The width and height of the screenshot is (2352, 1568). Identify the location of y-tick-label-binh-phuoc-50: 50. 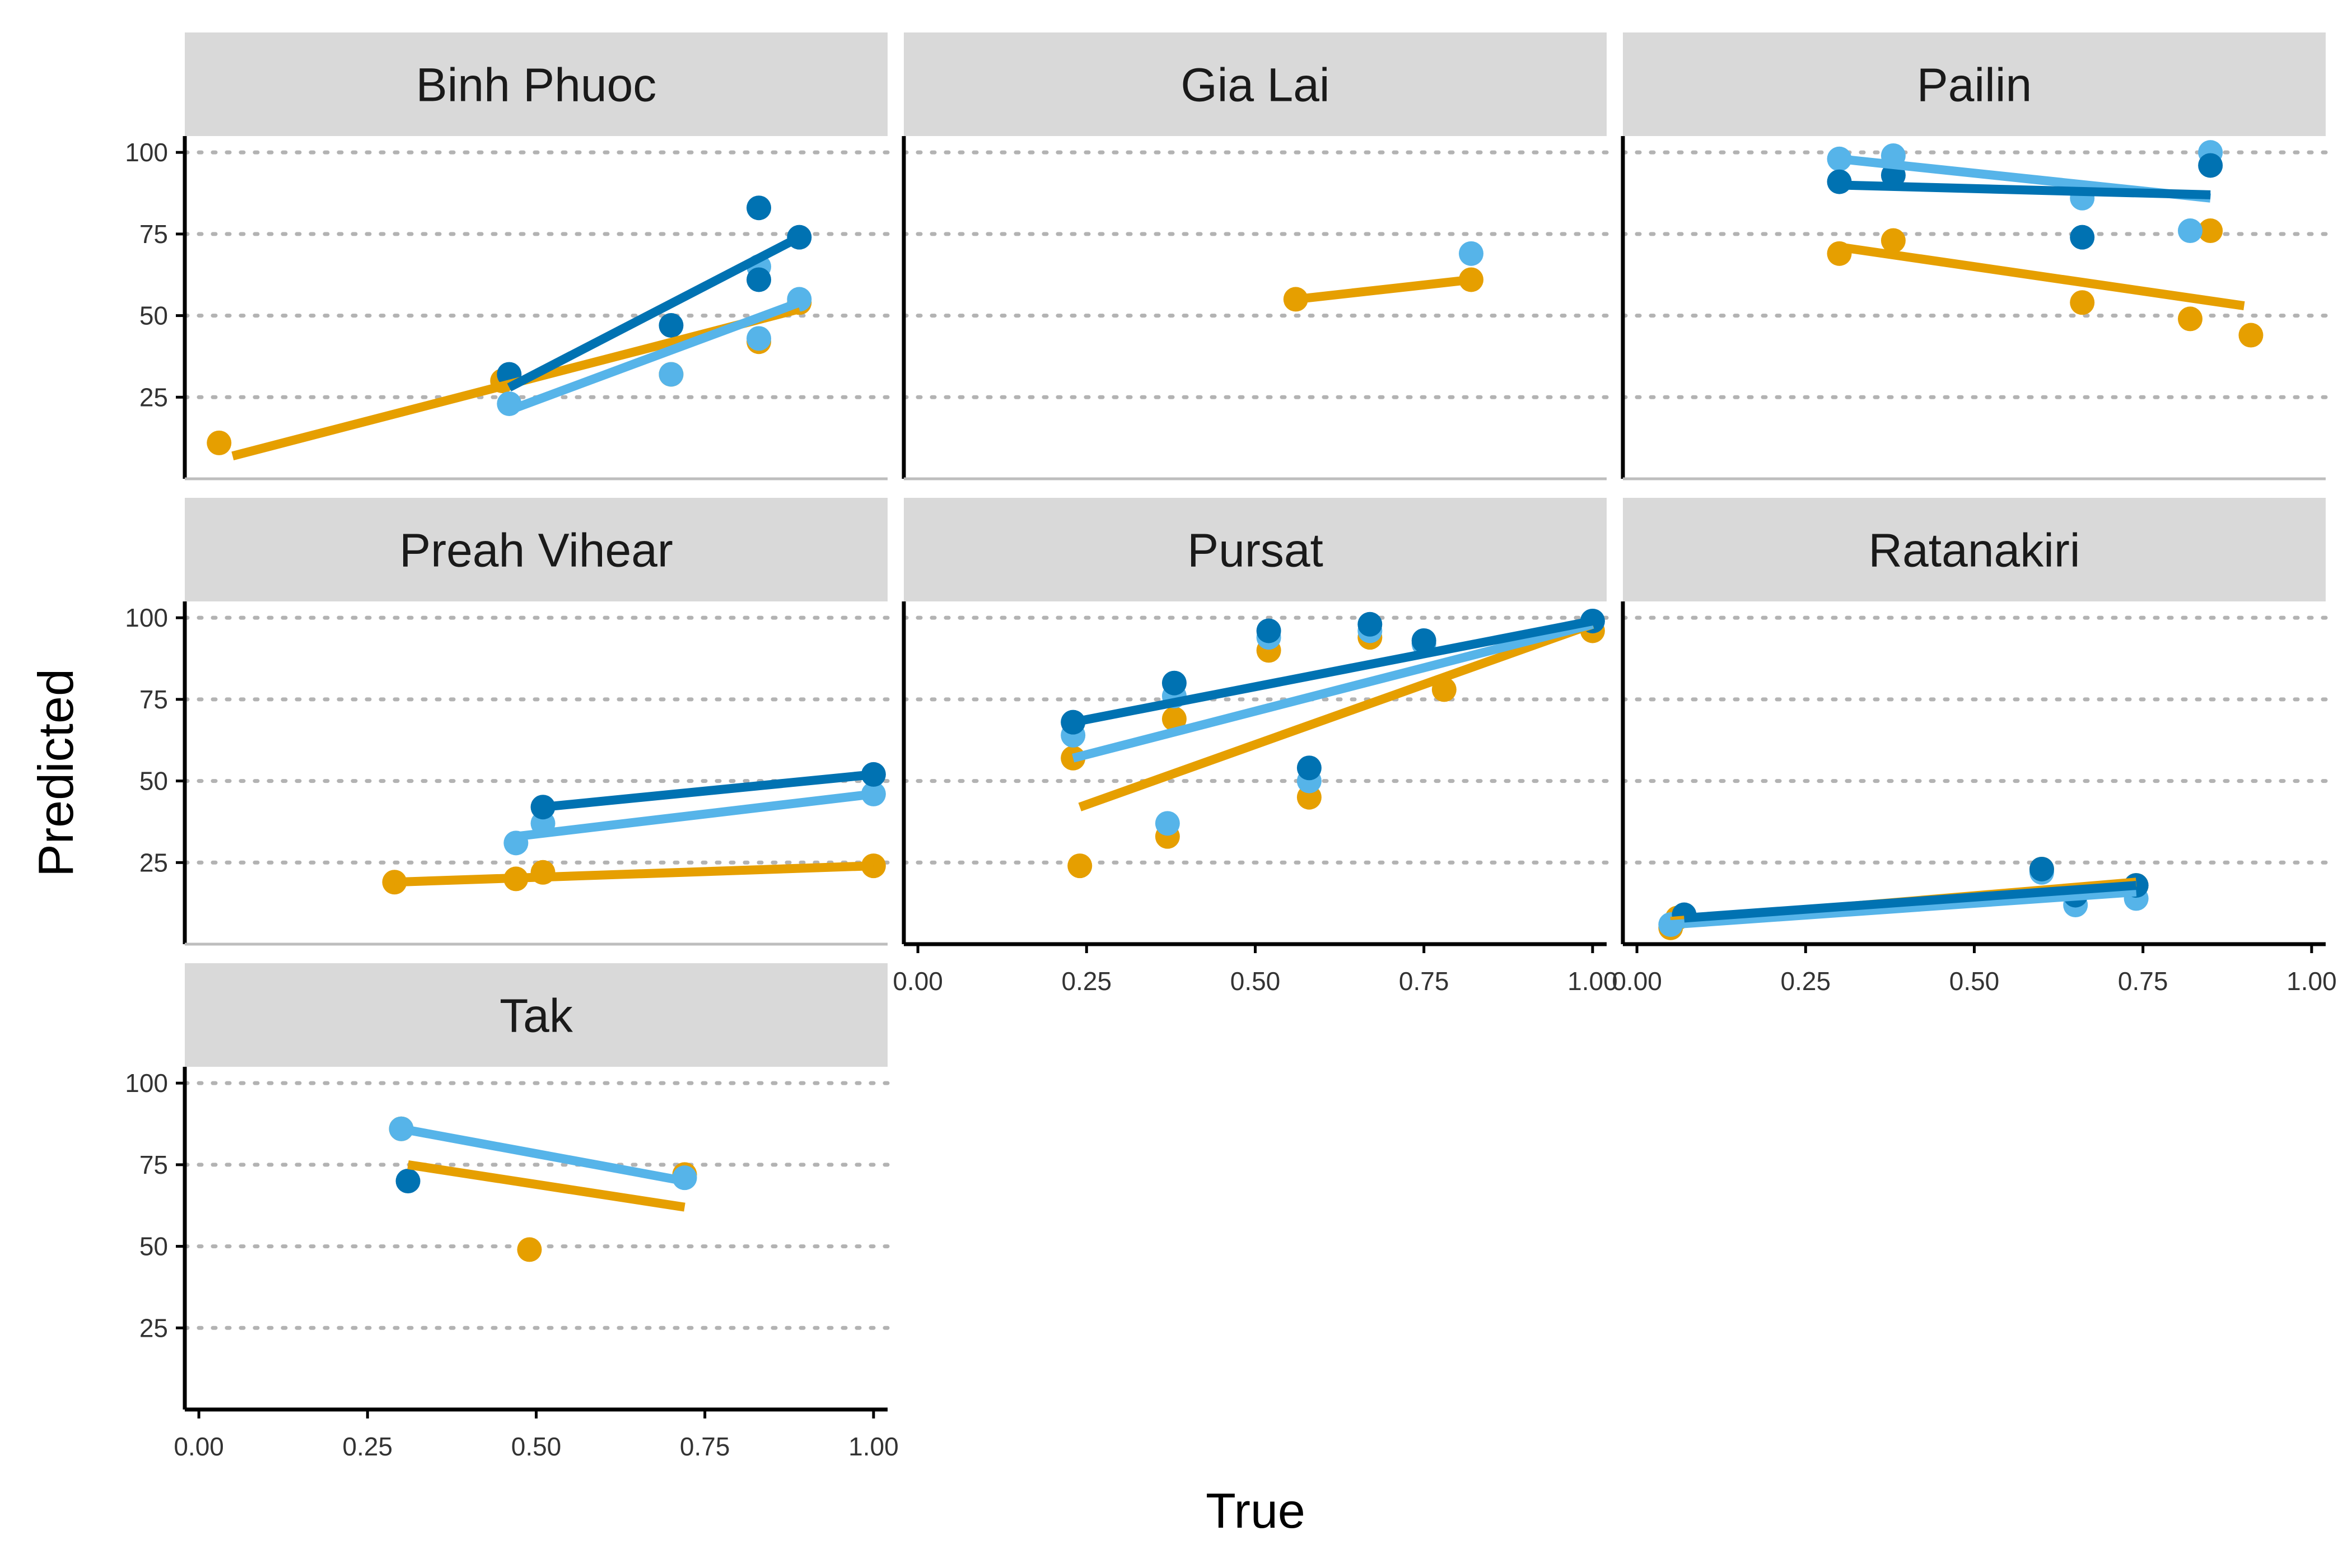
(154, 316).